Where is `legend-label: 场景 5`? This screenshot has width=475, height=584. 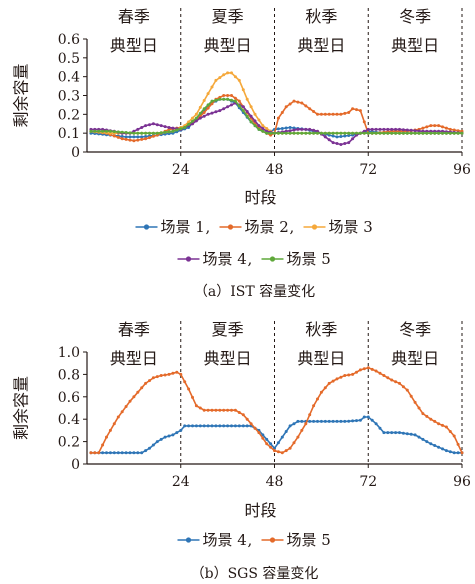
legend-label: 场景 5 is located at coordinates (309, 259).